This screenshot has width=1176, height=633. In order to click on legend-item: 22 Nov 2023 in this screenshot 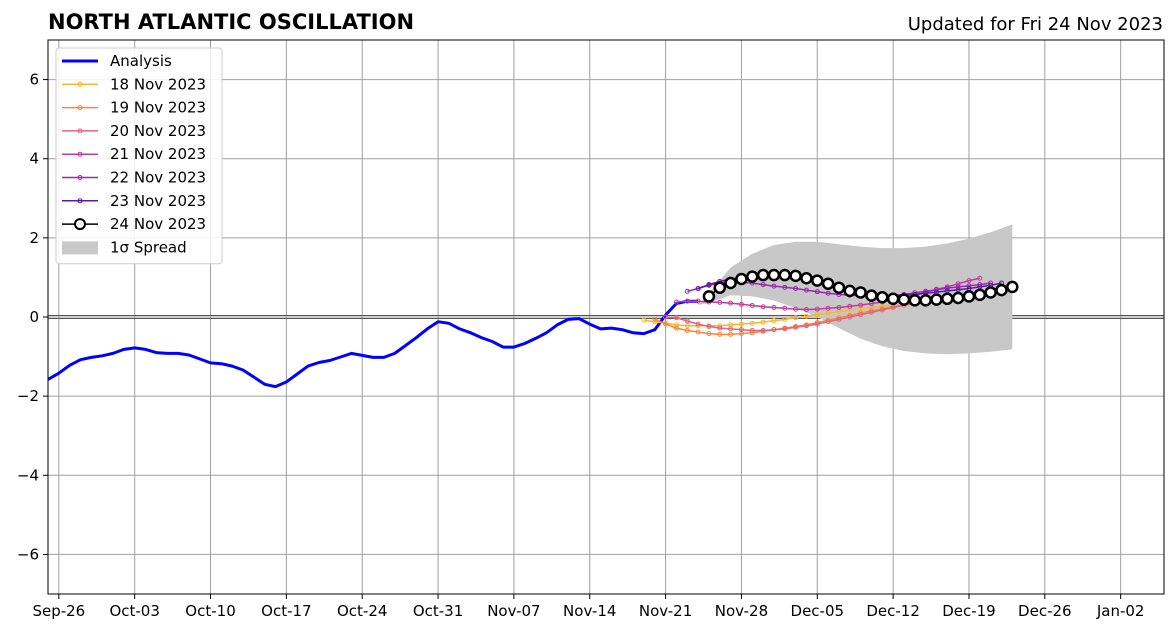, I will do `click(134, 178)`.